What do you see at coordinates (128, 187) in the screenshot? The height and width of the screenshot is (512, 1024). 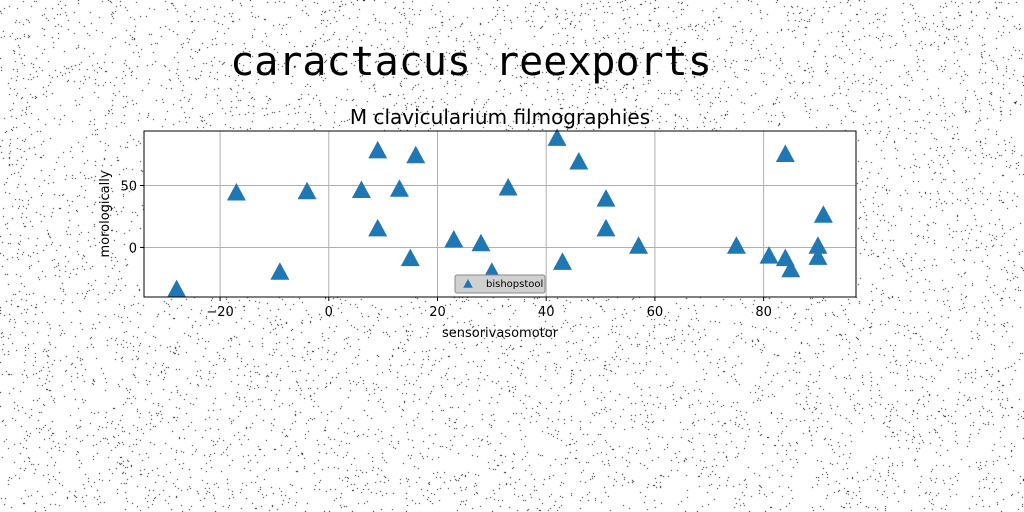 I see `y-tick-label: 50` at bounding box center [128, 187].